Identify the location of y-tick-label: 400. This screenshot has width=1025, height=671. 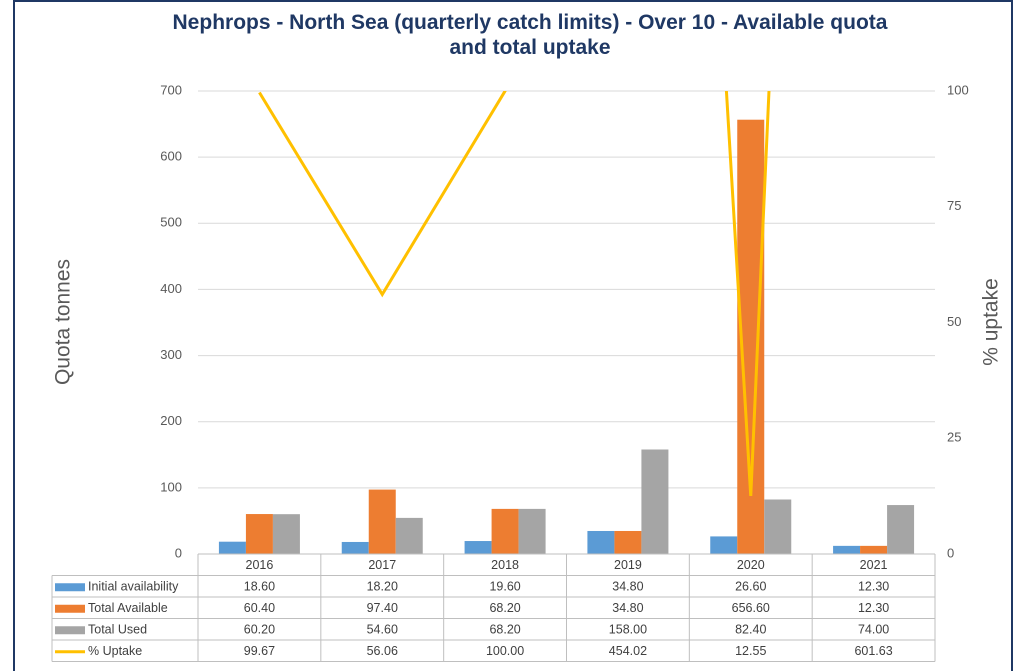
(171, 288).